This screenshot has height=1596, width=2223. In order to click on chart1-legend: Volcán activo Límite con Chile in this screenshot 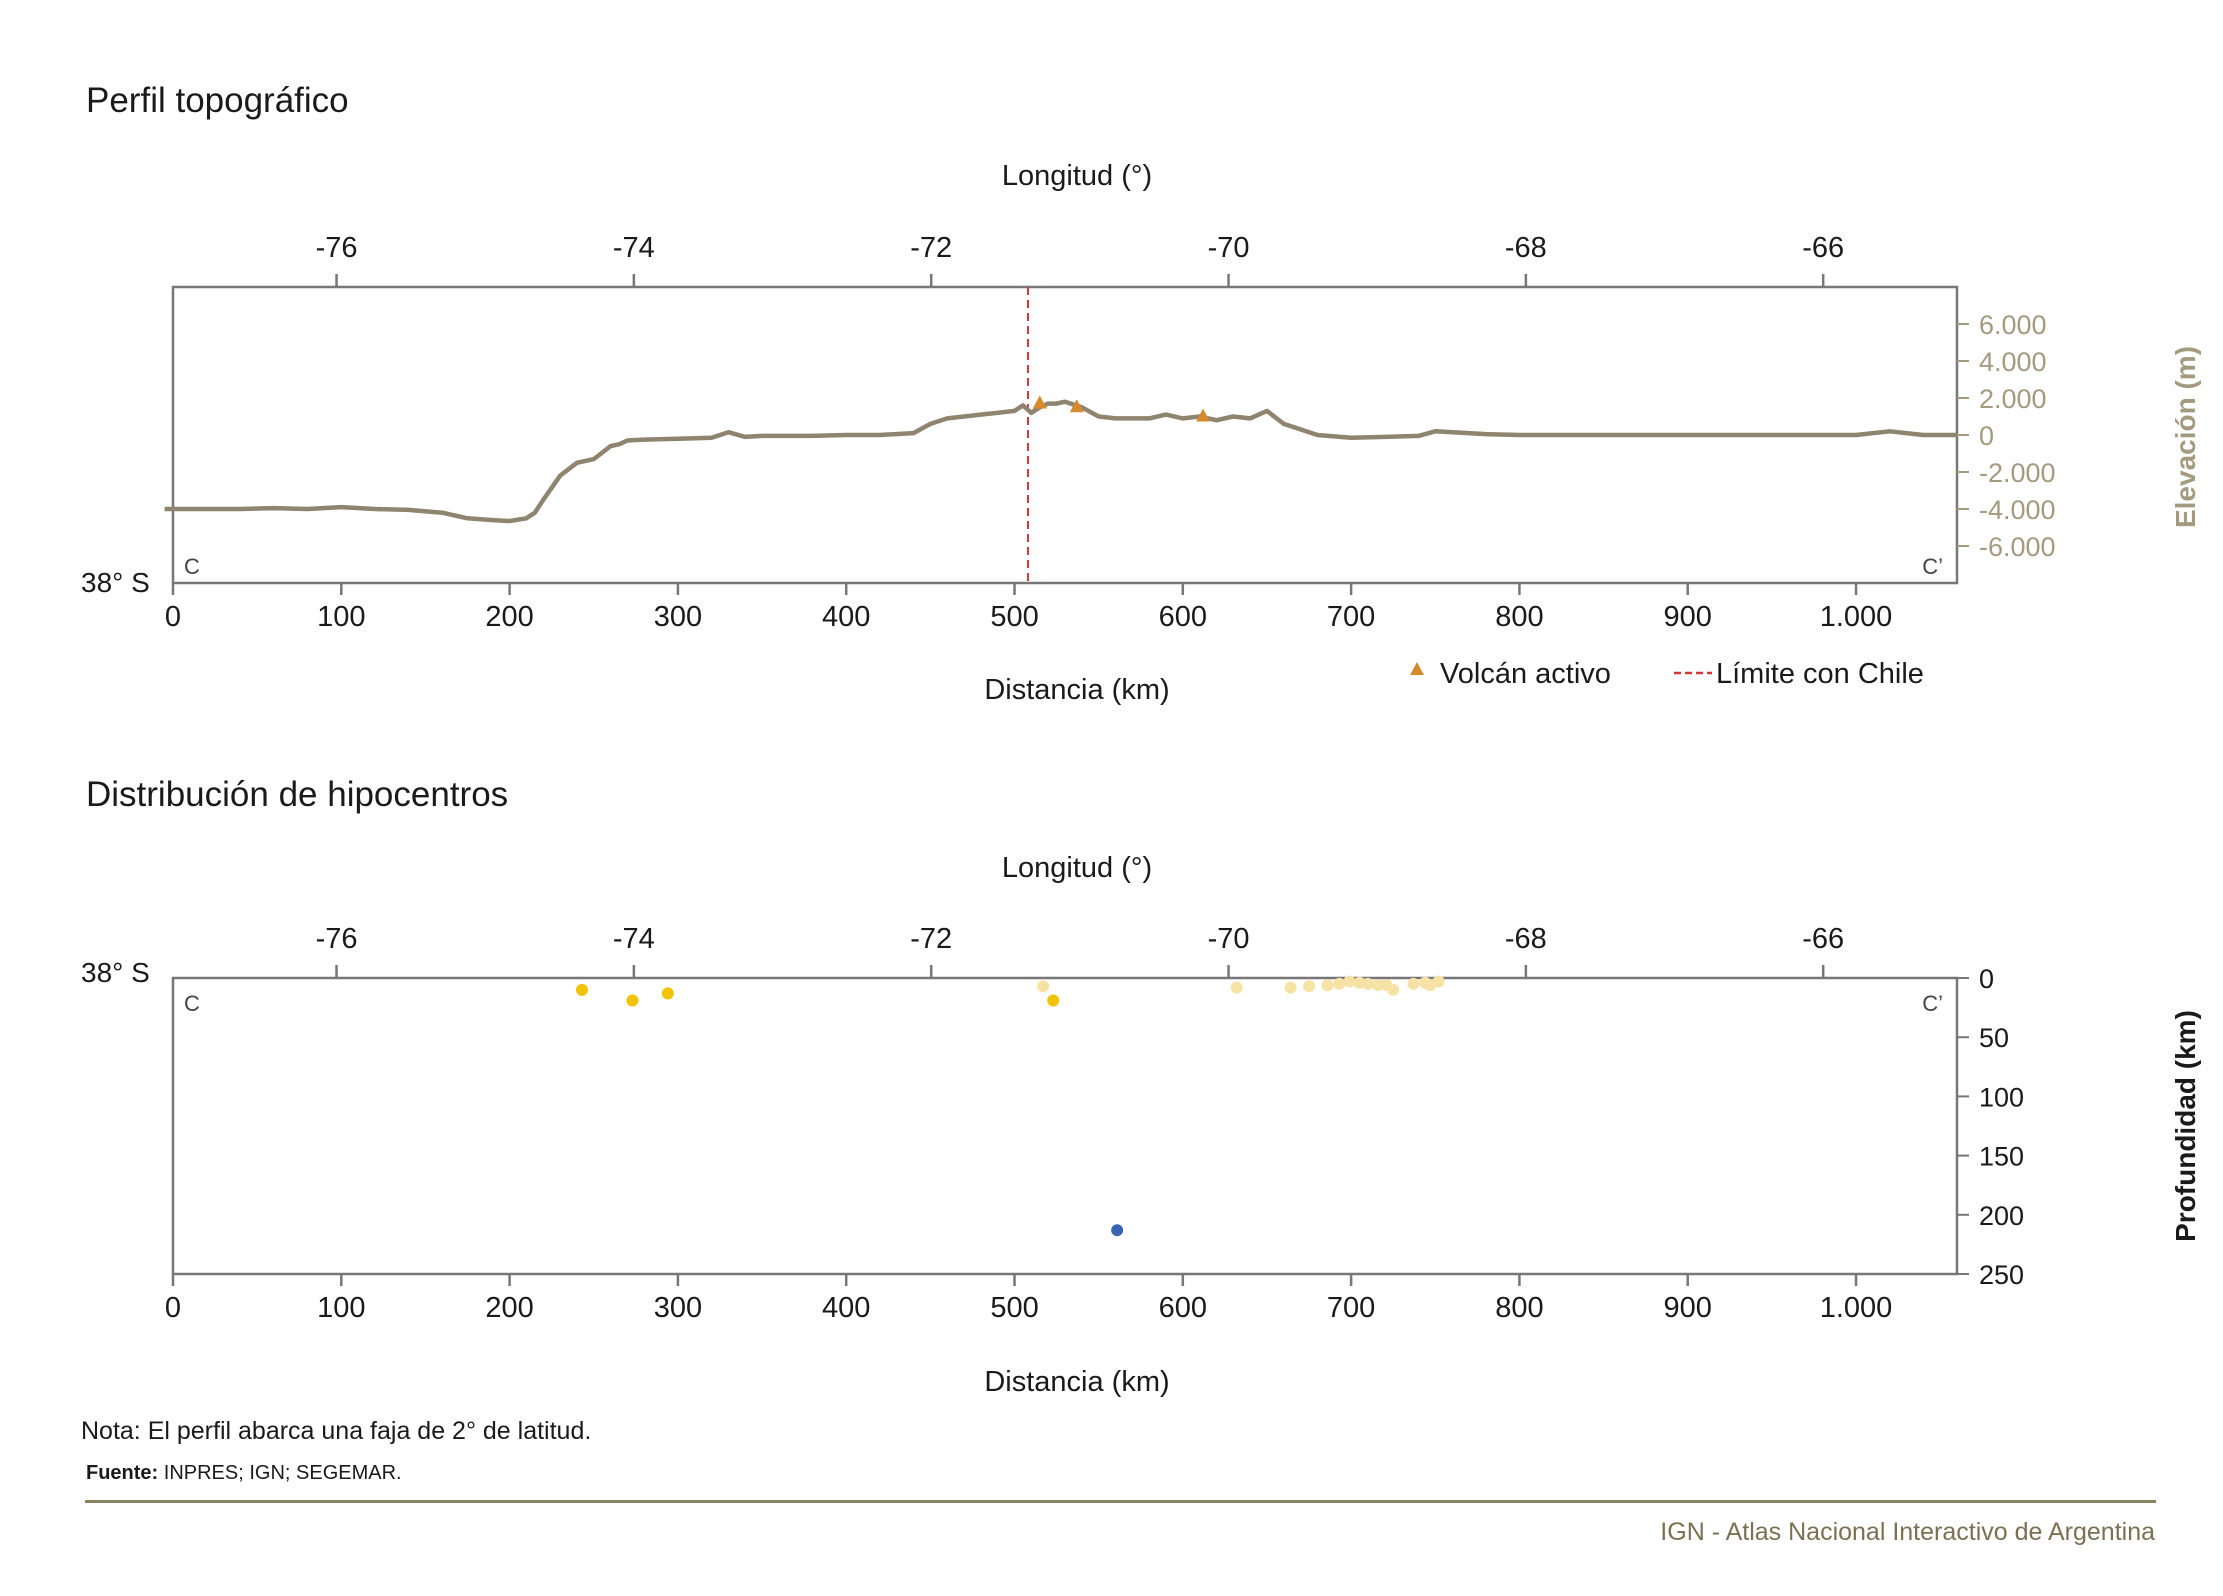, I will do `click(1667, 674)`.